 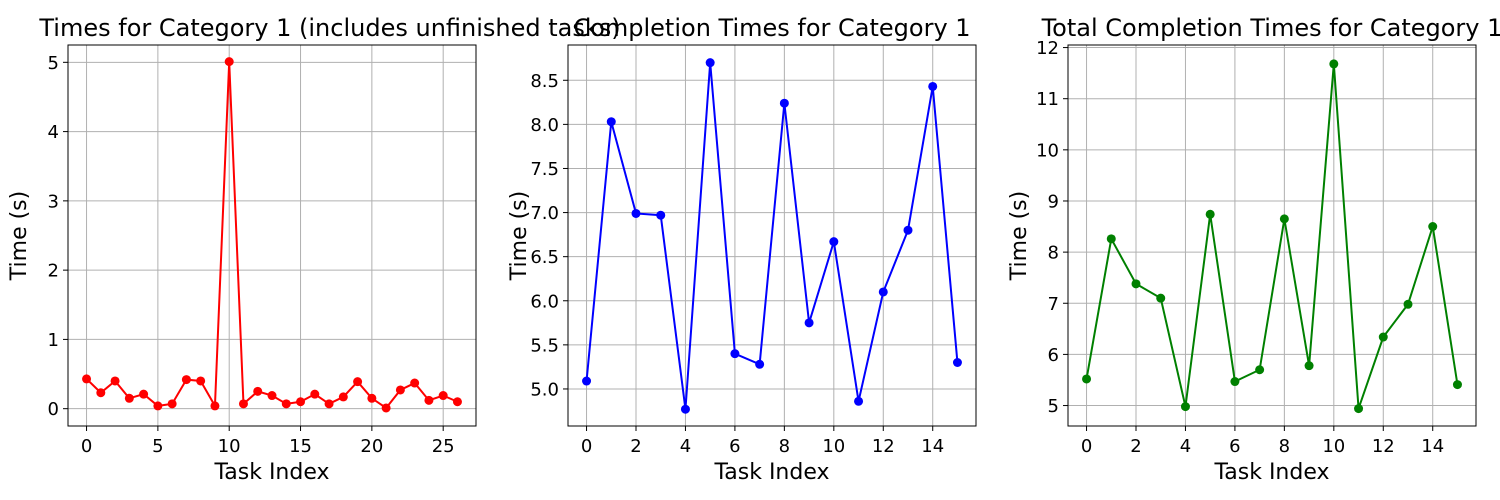 What do you see at coordinates (443, 446) in the screenshot?
I see `x-tick-label: 25` at bounding box center [443, 446].